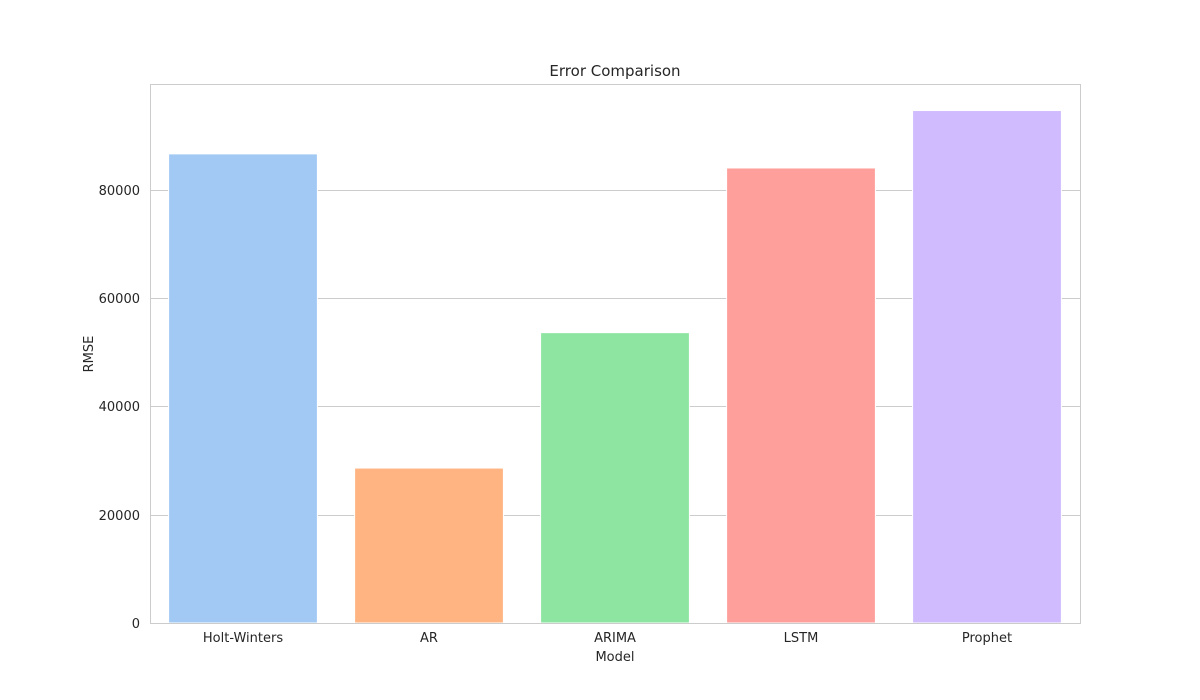 The height and width of the screenshot is (700, 1200). I want to click on chart-title: Error Comparison, so click(614, 71).